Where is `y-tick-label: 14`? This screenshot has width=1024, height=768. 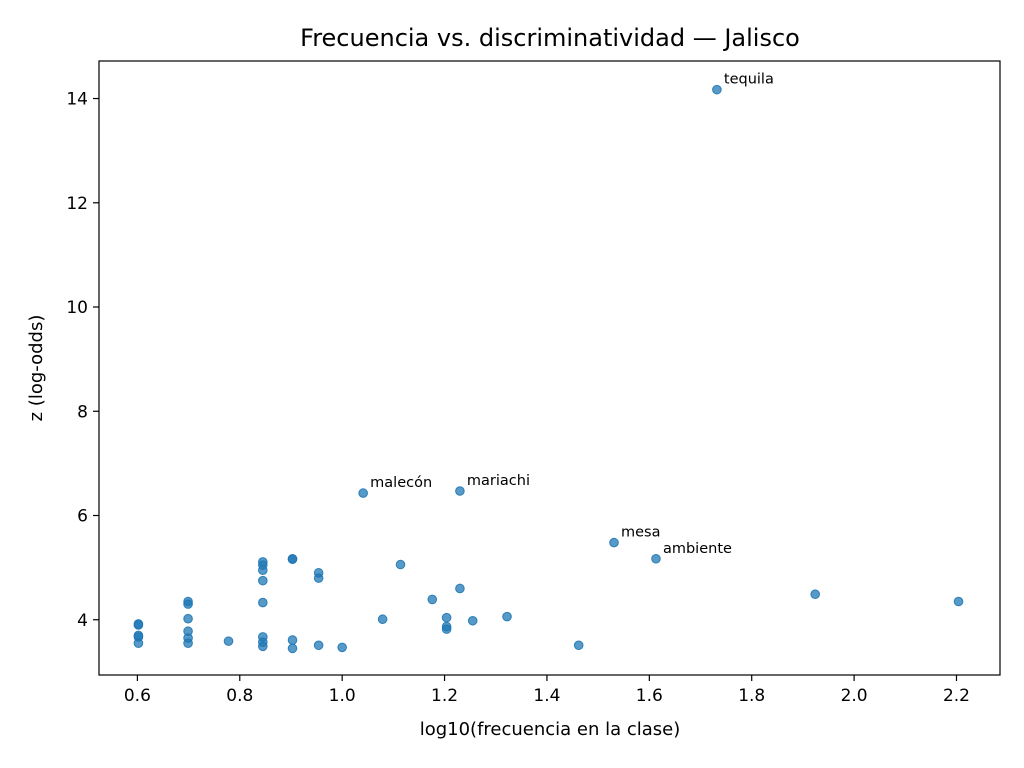 y-tick-label: 14 is located at coordinates (77, 100).